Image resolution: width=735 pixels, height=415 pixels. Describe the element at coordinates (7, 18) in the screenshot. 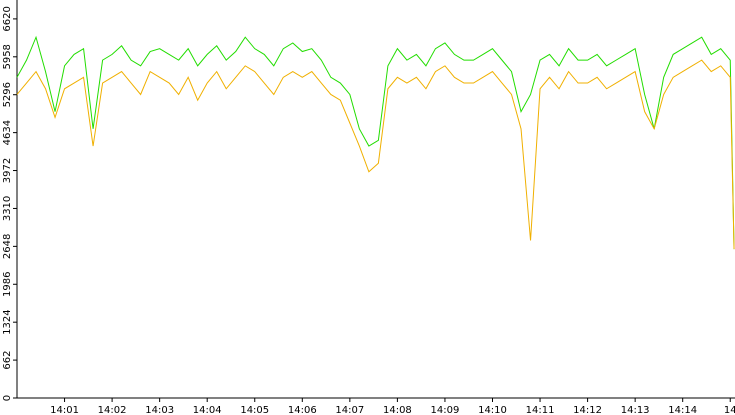

I see `y-tick-label: 6620` at that location.